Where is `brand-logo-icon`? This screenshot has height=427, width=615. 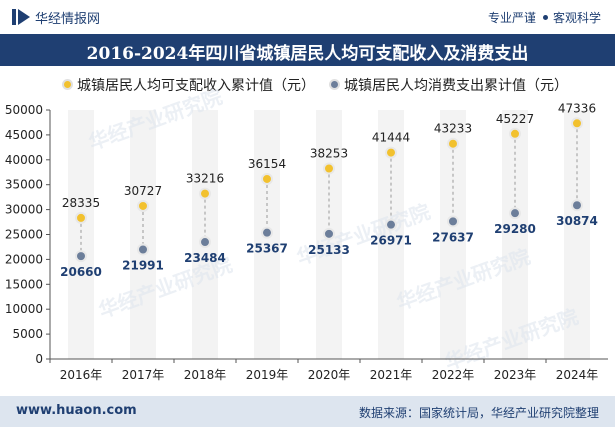
brand-logo-icon is located at coordinates (21, 17).